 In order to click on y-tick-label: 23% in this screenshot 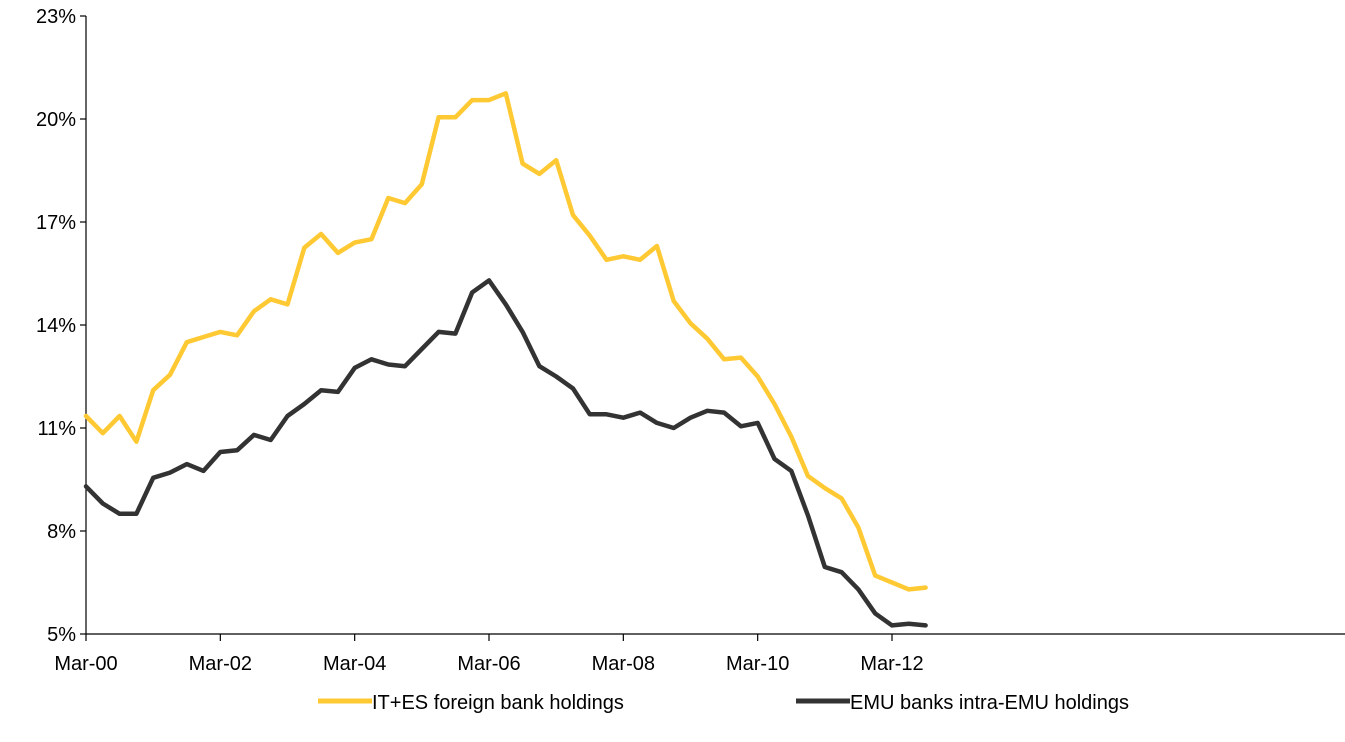, I will do `click(56, 17)`.